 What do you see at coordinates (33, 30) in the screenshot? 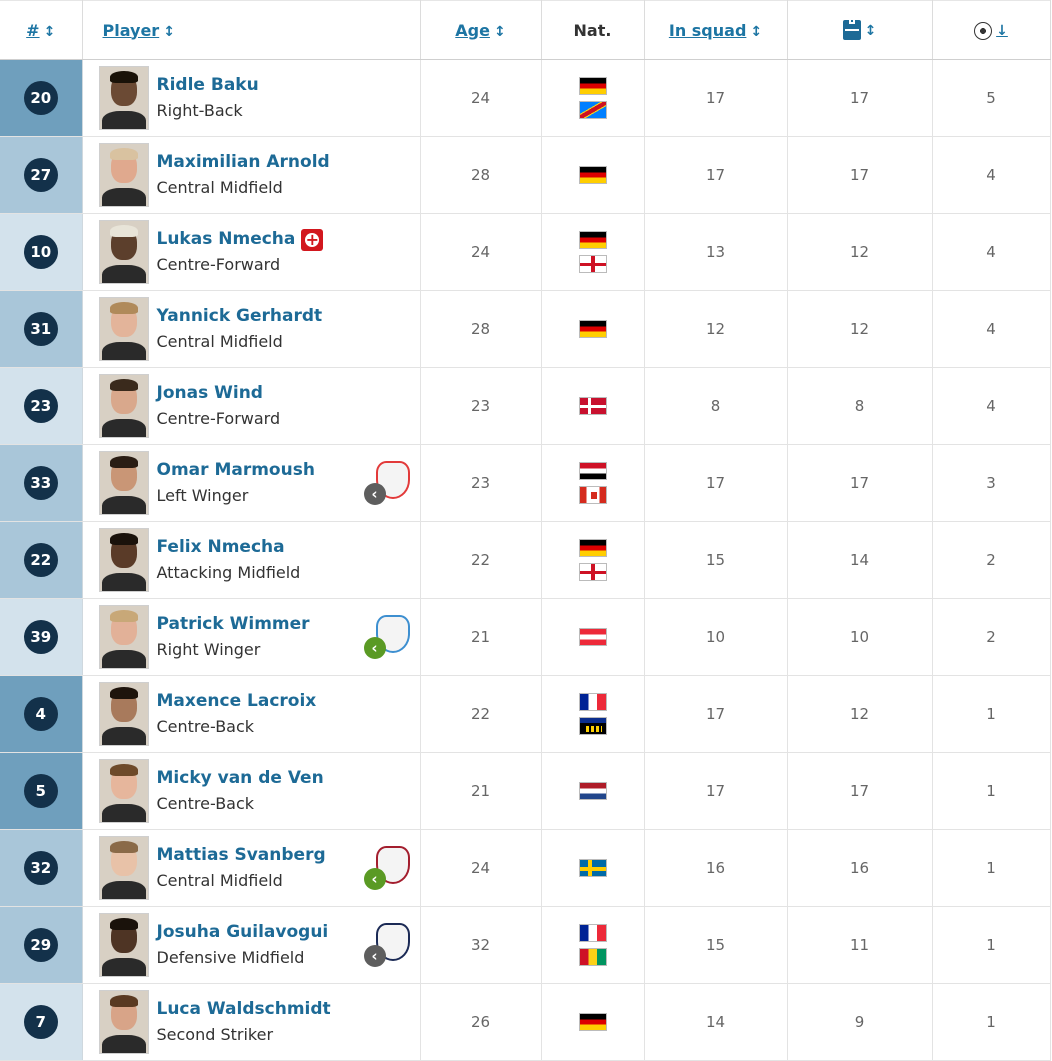
I see `sort-number-link: #` at bounding box center [33, 30].